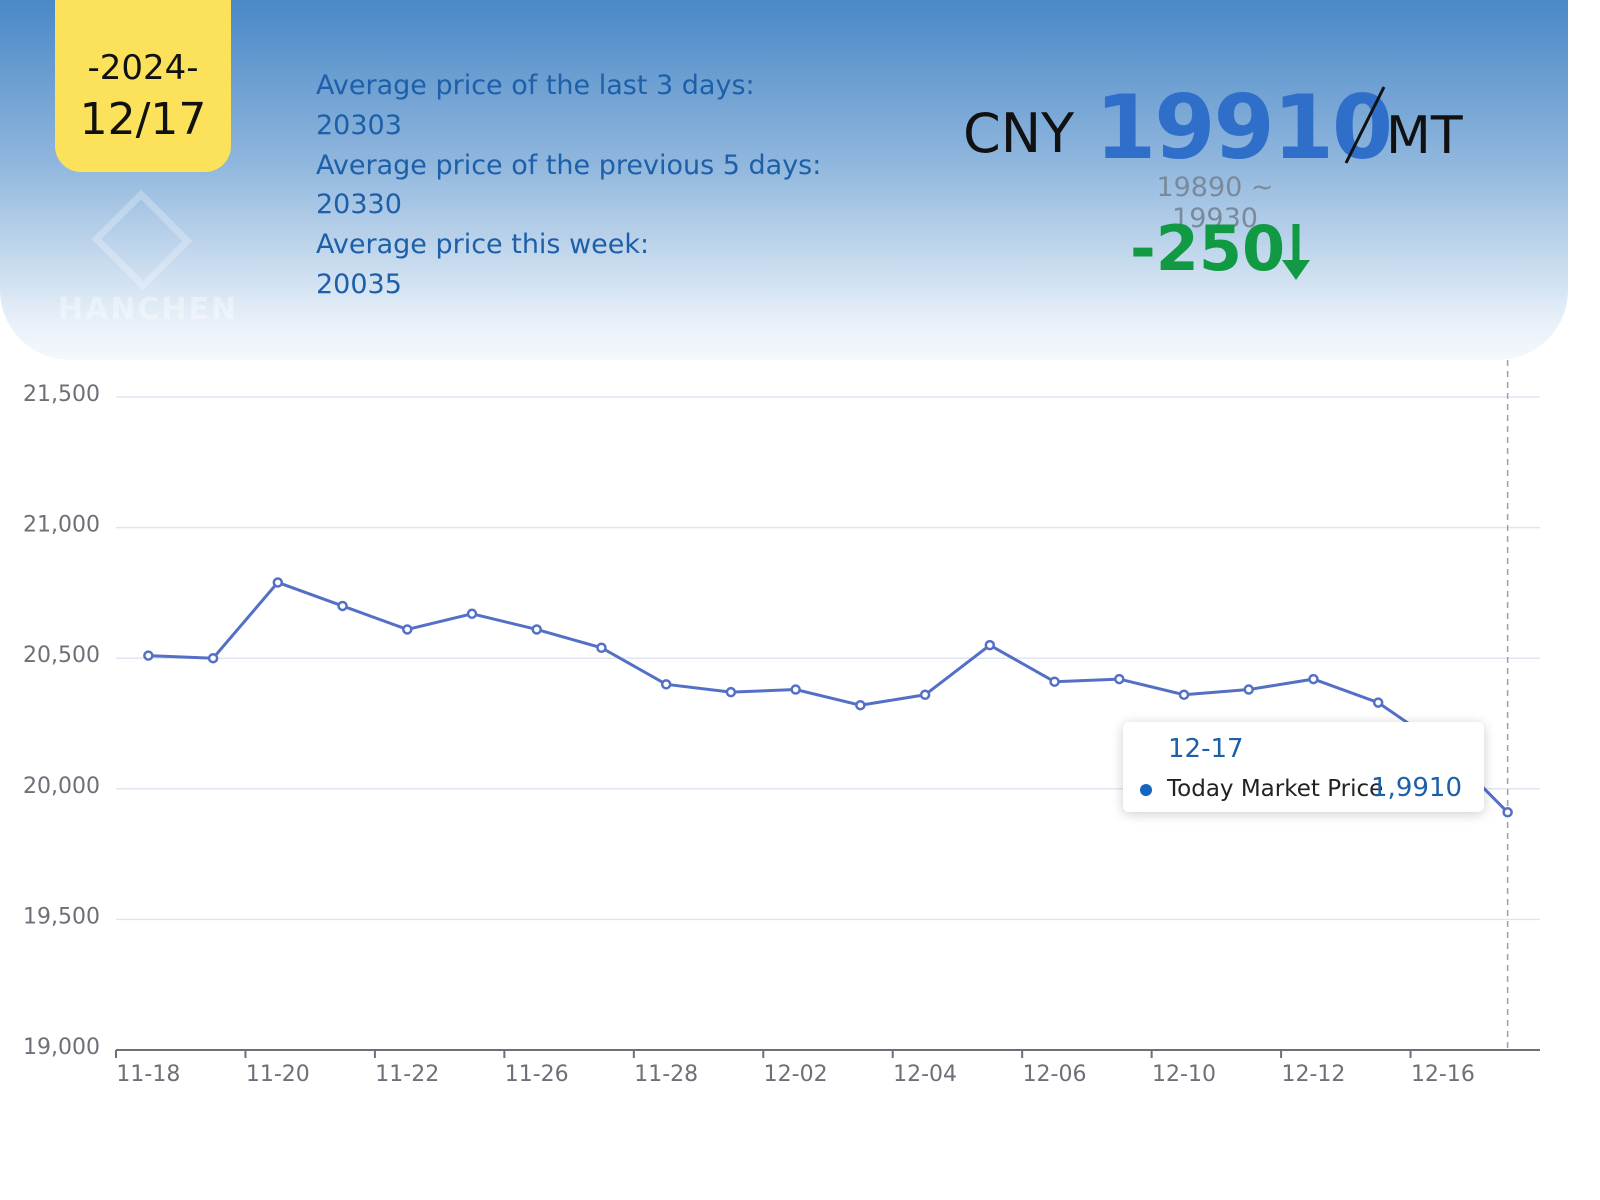 The height and width of the screenshot is (1200, 1600). I want to click on x-tick-label: 12-12, so click(1313, 1074).